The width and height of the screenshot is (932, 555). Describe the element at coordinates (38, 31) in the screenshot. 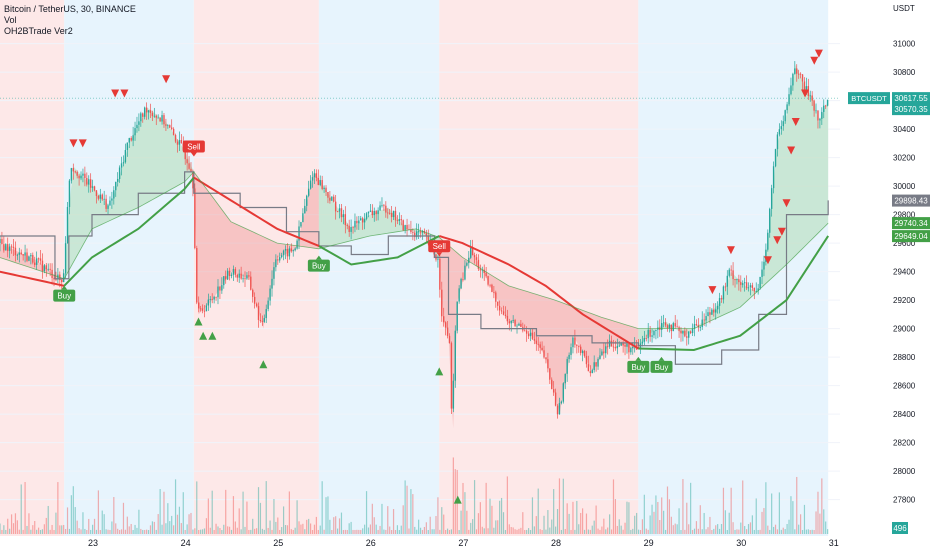

I see `indicator-legend-label: OH2BTrade Ver2` at that location.